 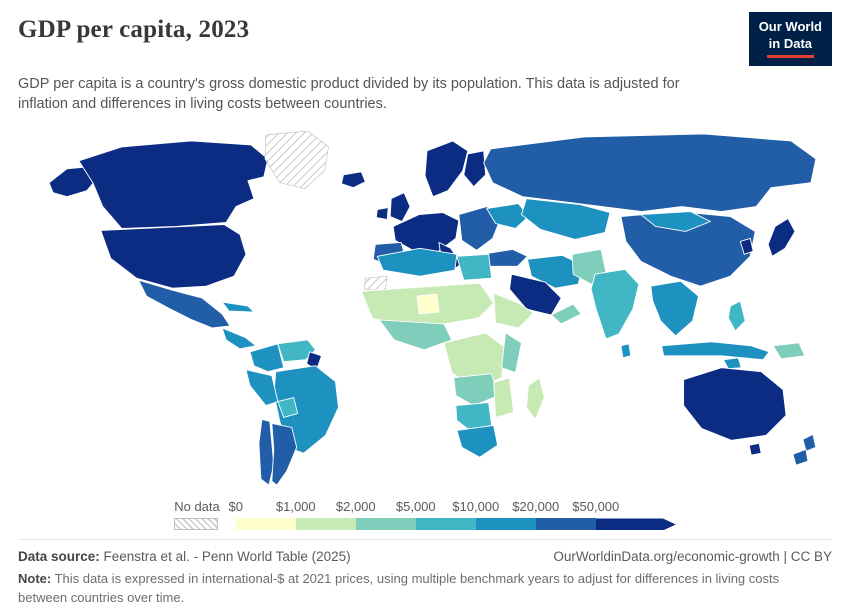 What do you see at coordinates (476, 507) in the screenshot?
I see `legend-tick-label: $10,000` at bounding box center [476, 507].